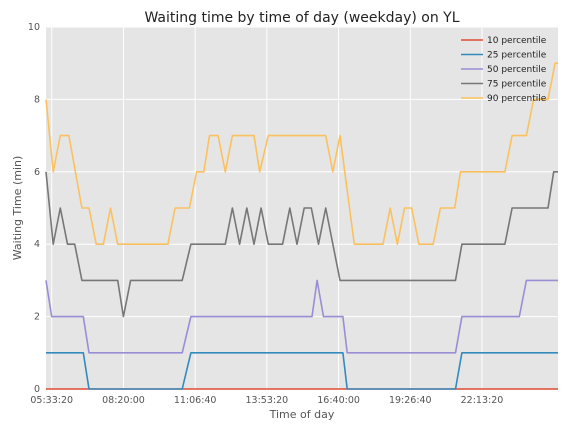 Image resolution: width=576 pixels, height=432 pixels. Describe the element at coordinates (37, 389) in the screenshot. I see `y-tick-label: 0` at that location.